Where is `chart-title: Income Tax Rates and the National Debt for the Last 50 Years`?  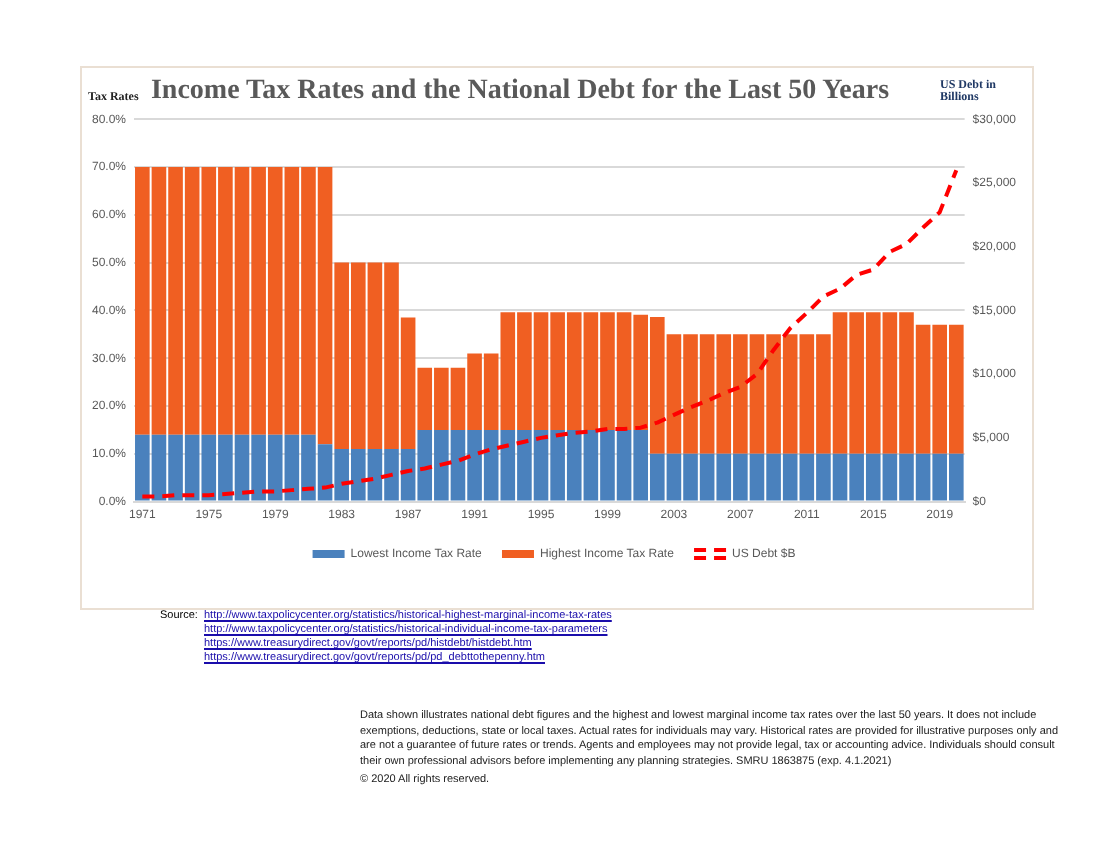
chart-title: Income Tax Rates and the National Debt for the Last 50 Years is located at coordinates (520, 91).